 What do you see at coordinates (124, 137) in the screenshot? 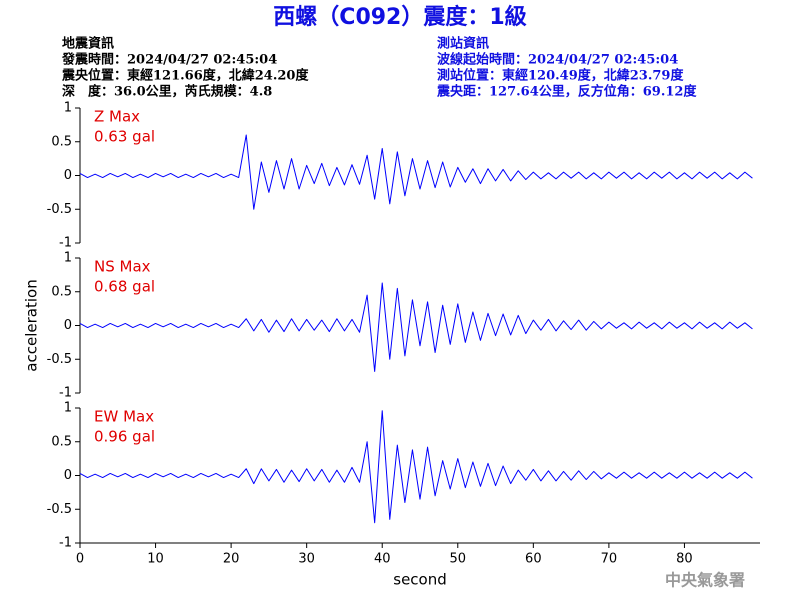
I see `max-annotation: 0.63 gal` at bounding box center [124, 137].